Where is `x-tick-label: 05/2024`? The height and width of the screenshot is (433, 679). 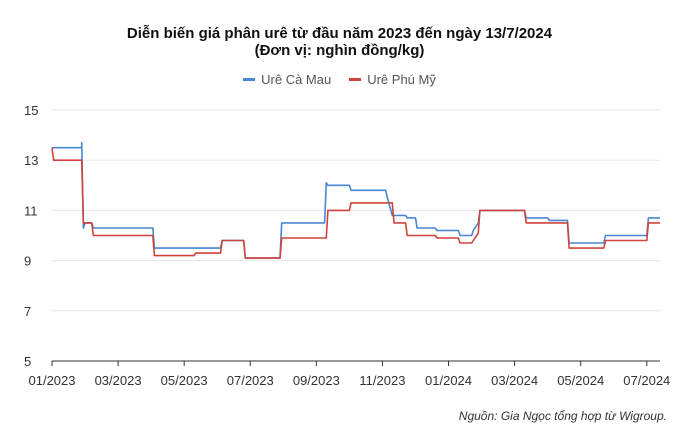
x-tick-label: 05/2024 is located at coordinates (580, 380).